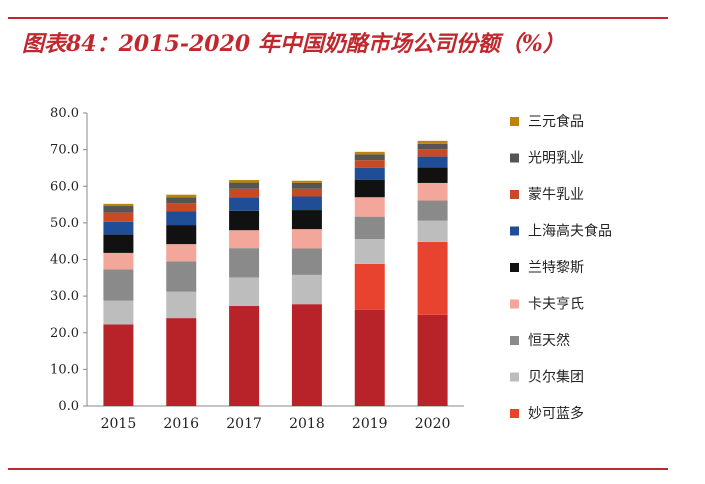 The height and width of the screenshot is (484, 705). What do you see at coordinates (64, 223) in the screenshot?
I see `y-tick-label: 50.0` at bounding box center [64, 223].